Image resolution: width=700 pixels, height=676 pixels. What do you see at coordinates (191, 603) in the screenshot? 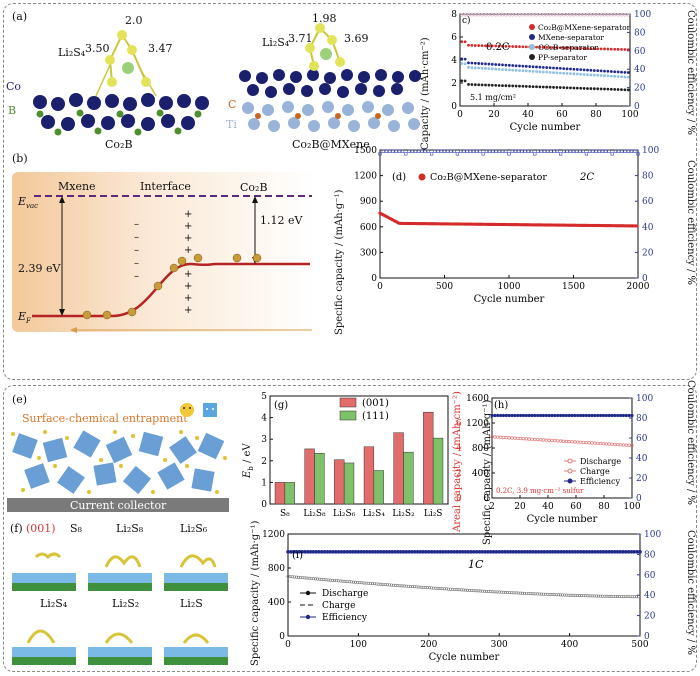
I see `species-li2s: Li₂S` at bounding box center [191, 603].